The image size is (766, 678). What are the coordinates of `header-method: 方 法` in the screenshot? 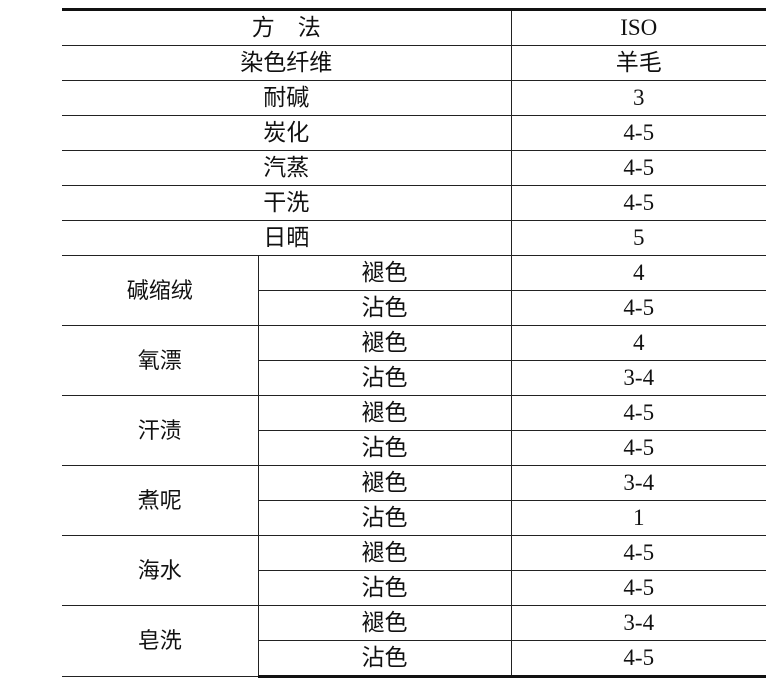 It's located at (286, 27).